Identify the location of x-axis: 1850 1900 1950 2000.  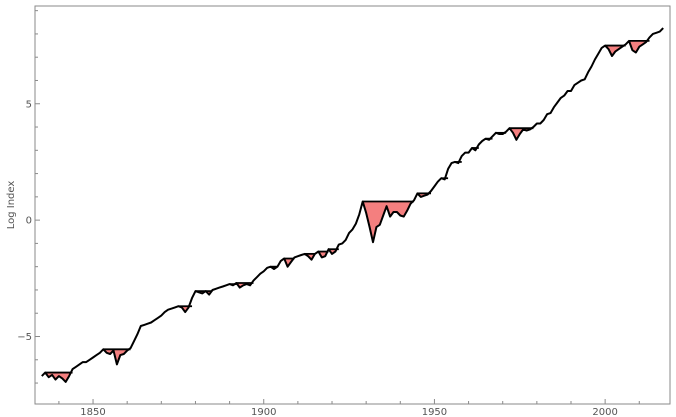
(349, 408).